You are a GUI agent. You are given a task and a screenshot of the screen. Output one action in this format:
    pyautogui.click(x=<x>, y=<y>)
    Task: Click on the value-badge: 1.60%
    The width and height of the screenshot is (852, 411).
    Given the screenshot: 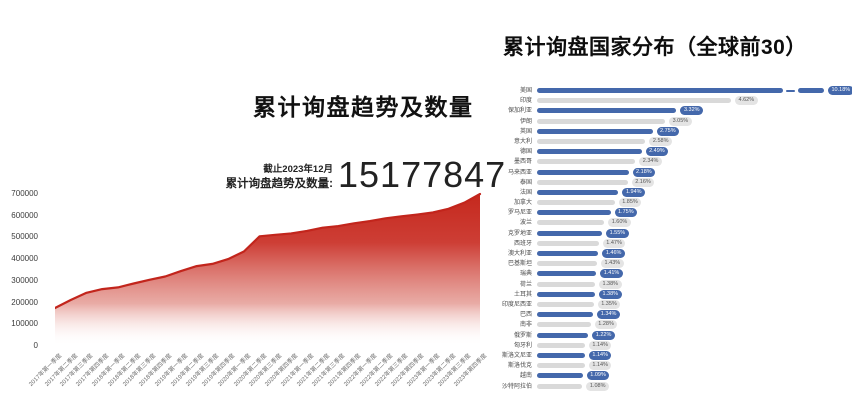 What is the action you would take?
    pyautogui.click(x=619, y=223)
    